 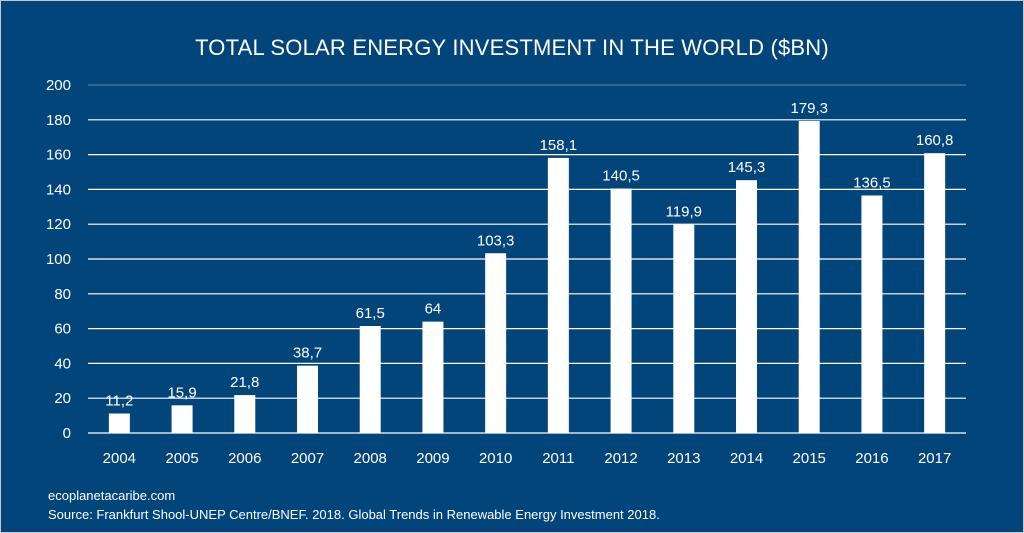 What do you see at coordinates (245, 414) in the screenshot?
I see `bar-2006` at bounding box center [245, 414].